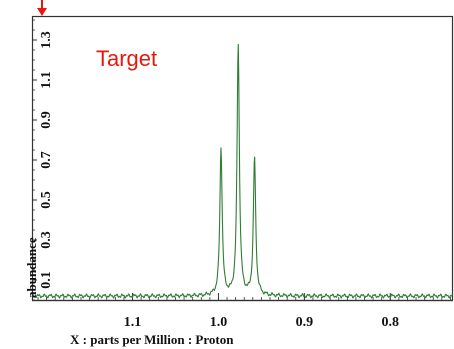 The width and height of the screenshot is (454, 349). I want to click on y-tick-label: 1.3, so click(46, 40).